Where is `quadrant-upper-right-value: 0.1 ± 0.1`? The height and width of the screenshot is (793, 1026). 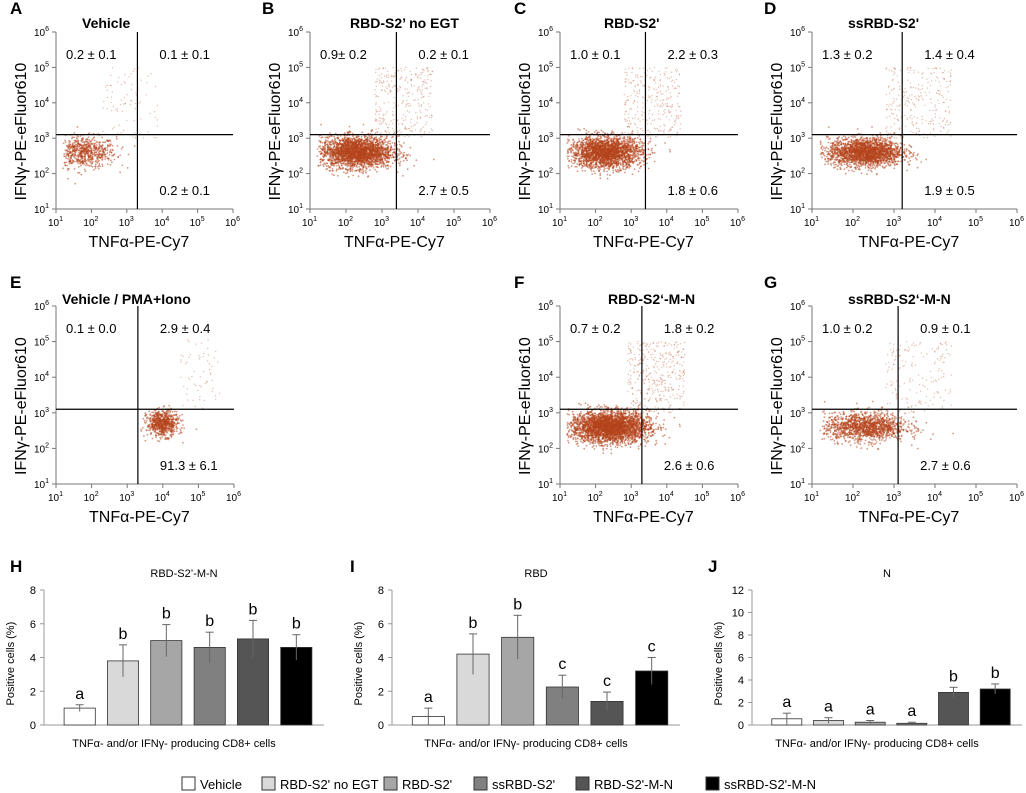
quadrant-upper-right-value: 0.1 ± 0.1 is located at coordinates (184, 54).